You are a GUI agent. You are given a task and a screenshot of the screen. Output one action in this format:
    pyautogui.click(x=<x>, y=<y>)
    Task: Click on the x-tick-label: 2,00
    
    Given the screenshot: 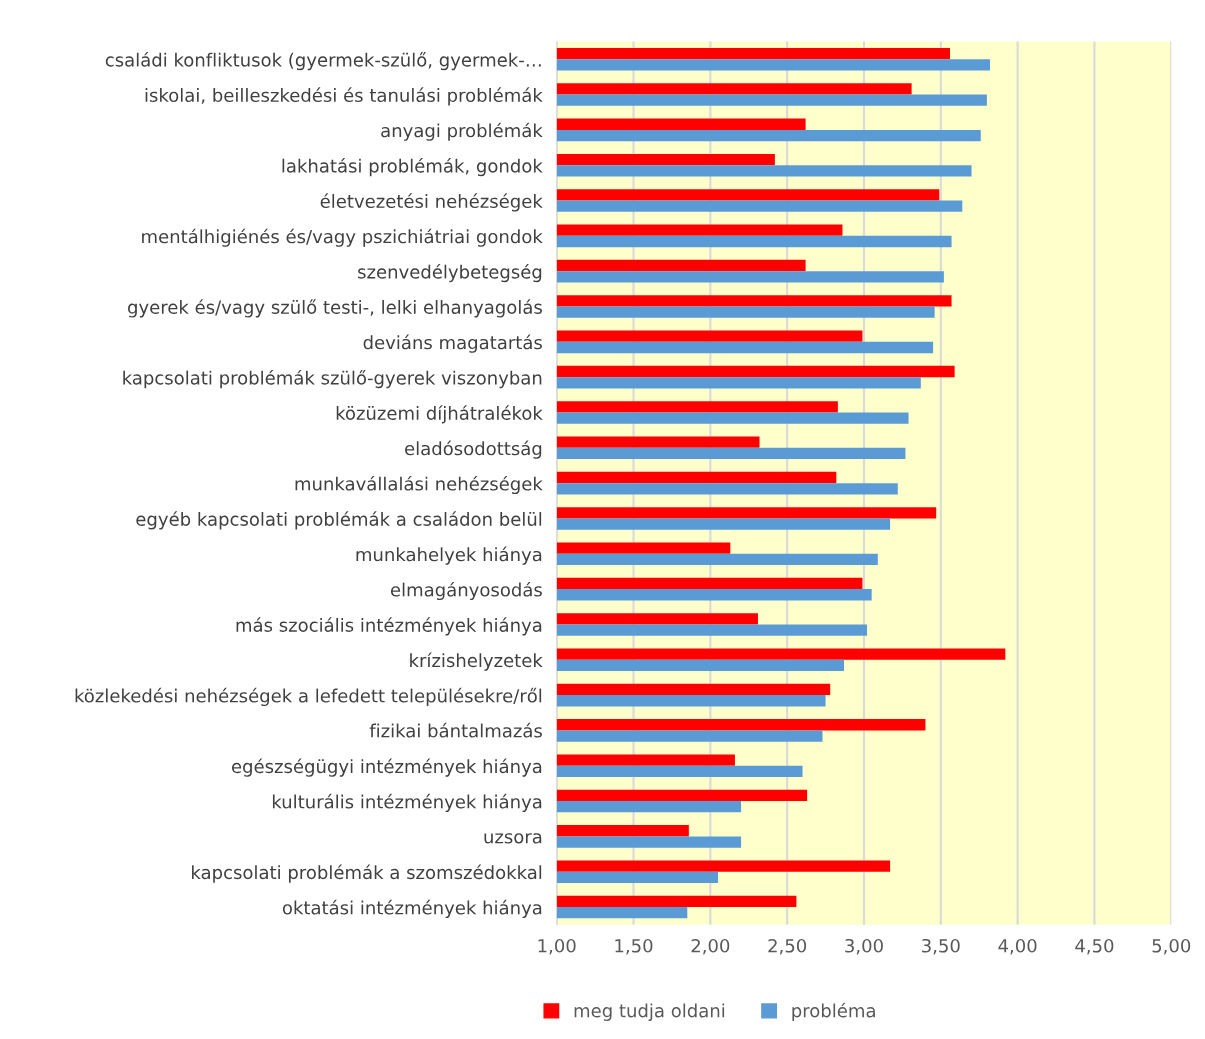 What is the action you would take?
    pyautogui.click(x=710, y=946)
    